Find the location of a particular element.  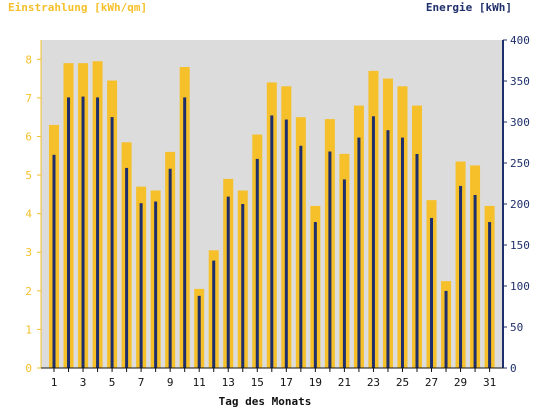

right-tick-label-50: 50 is located at coordinates (516, 327).